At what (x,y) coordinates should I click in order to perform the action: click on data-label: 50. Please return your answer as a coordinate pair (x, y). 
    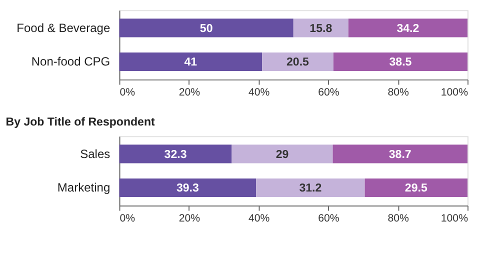
    Looking at the image, I should click on (206, 28).